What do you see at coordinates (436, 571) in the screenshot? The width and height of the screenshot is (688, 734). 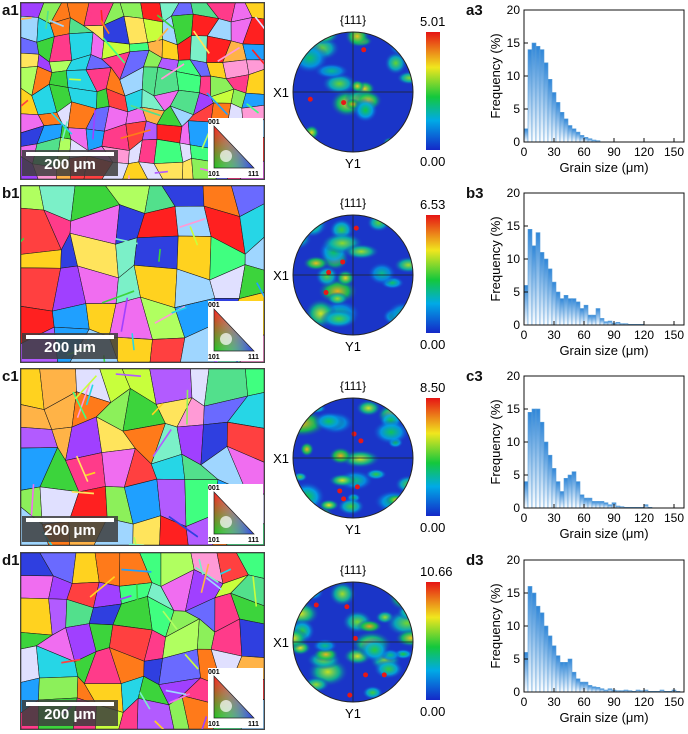 I see `color-scale-max: 10.66` at bounding box center [436, 571].